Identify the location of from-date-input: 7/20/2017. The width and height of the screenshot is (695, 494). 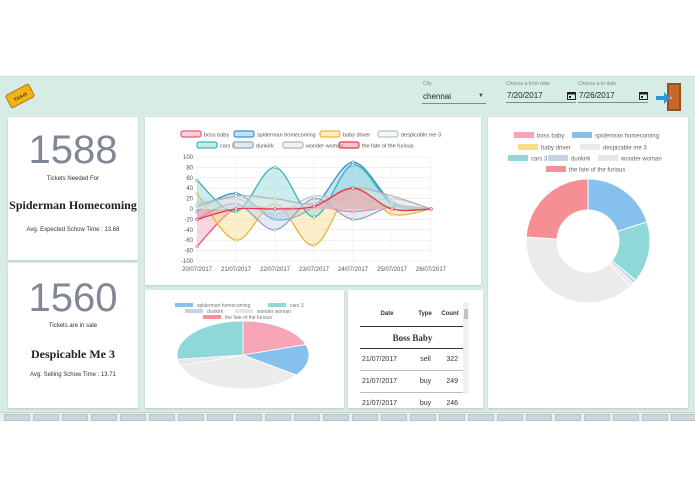
(525, 95).